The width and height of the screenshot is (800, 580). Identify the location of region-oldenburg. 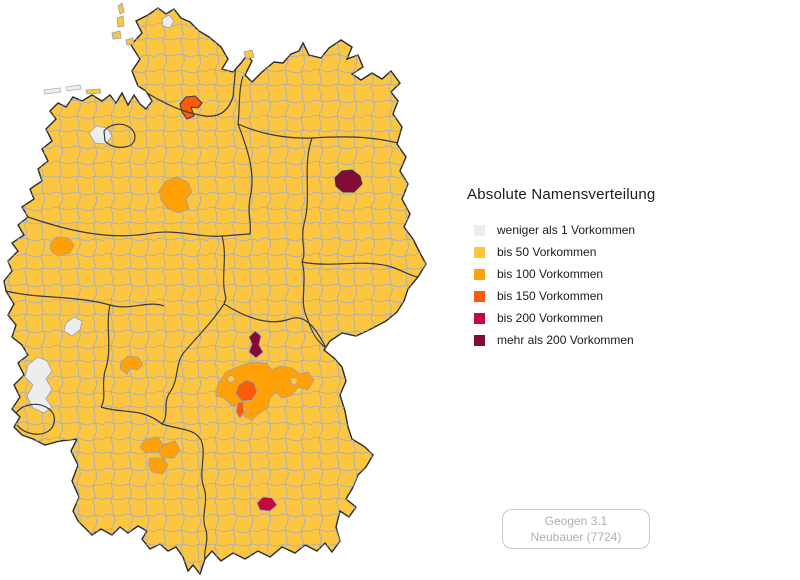
(100, 135).